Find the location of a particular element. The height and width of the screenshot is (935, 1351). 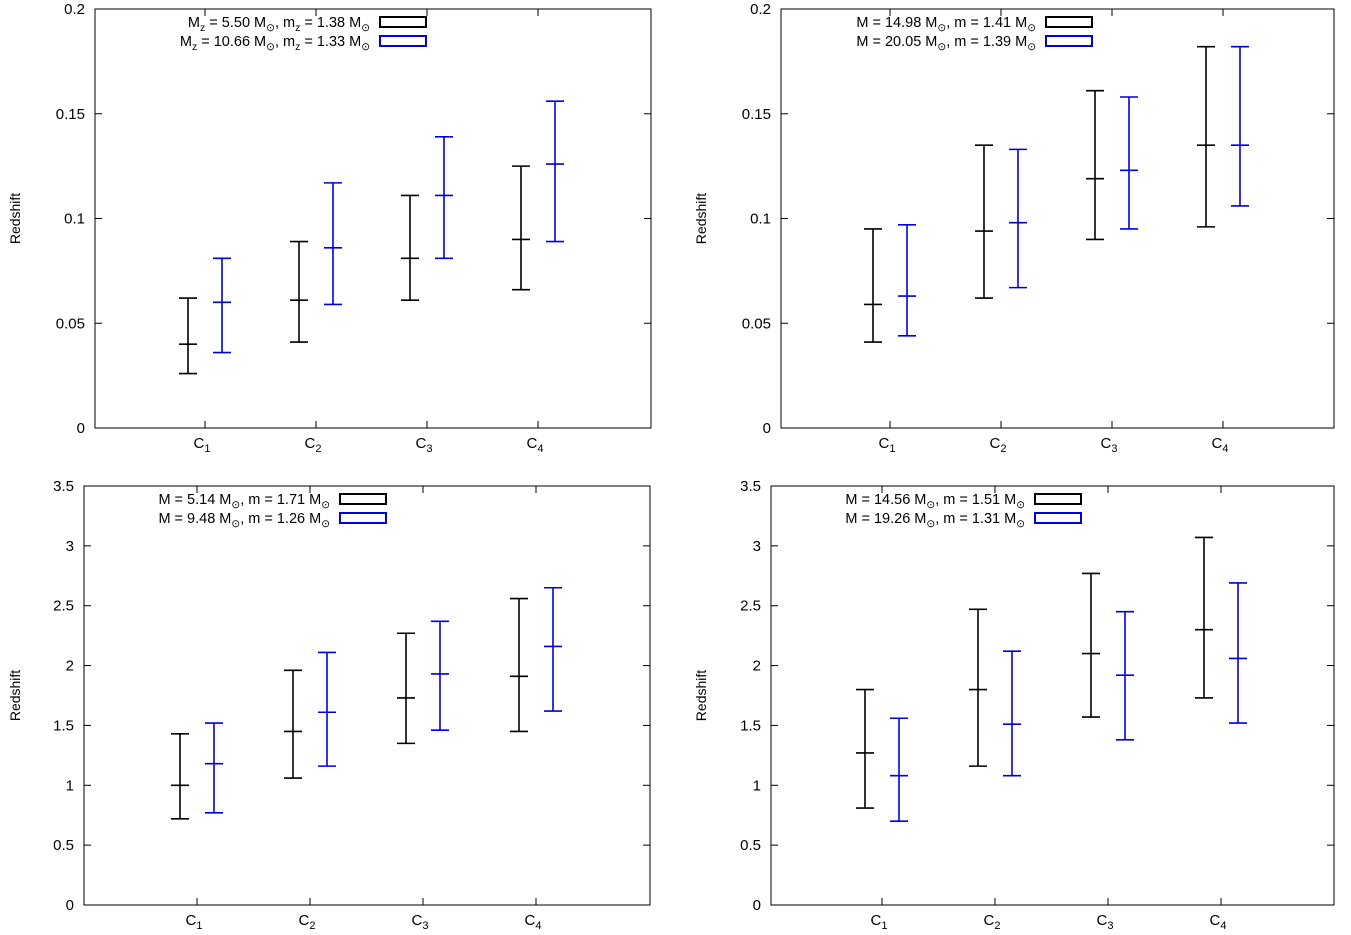

legend-label: M = 5.14 M⊙, m = 1.71 M⊙ is located at coordinates (244, 501).